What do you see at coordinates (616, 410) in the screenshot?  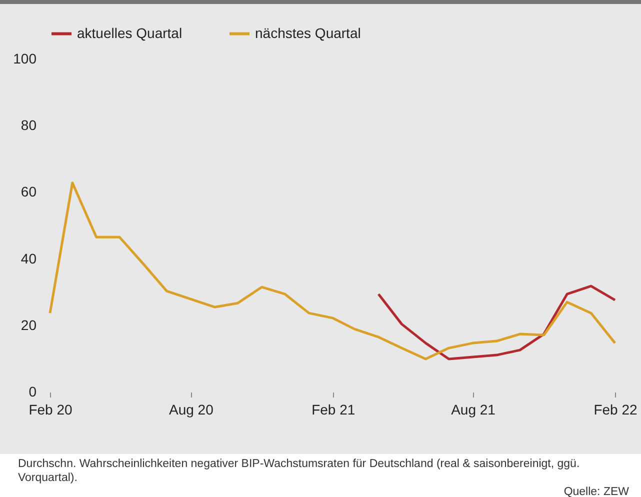 I see `x-tick-label: Feb 22` at bounding box center [616, 410].